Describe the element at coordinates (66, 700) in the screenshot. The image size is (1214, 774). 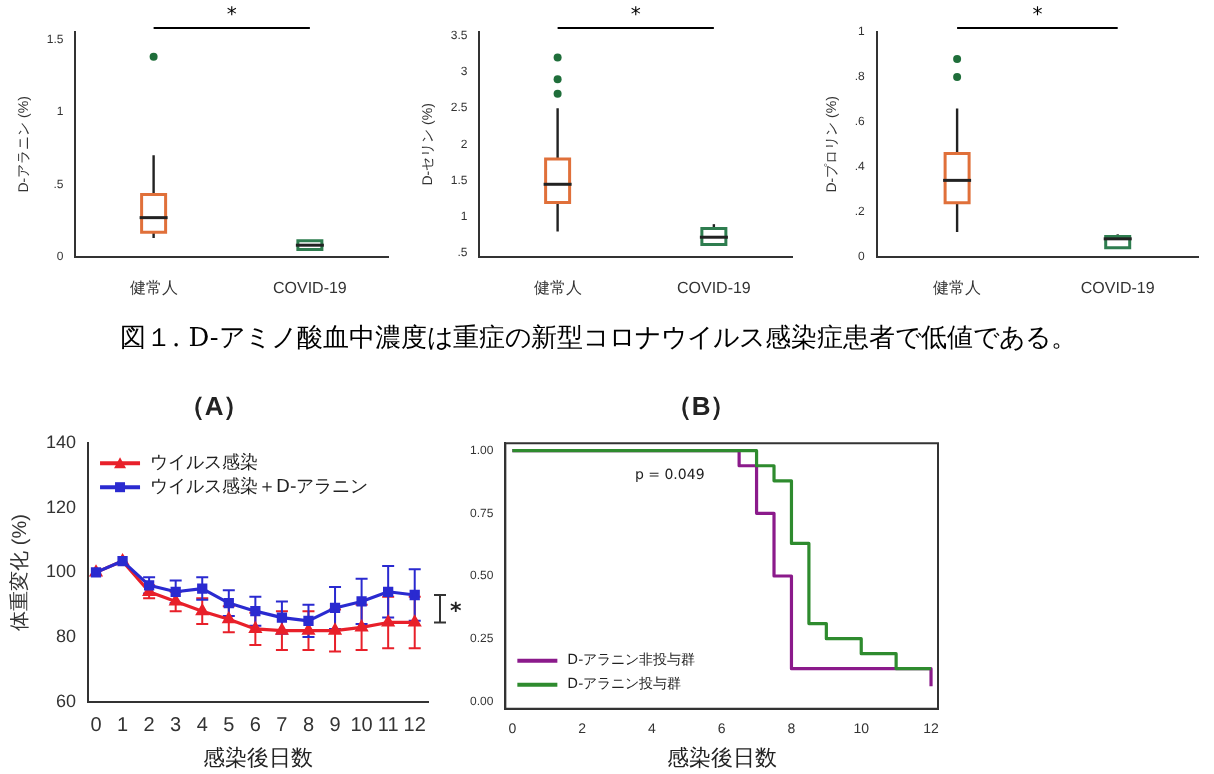
I see `y-tick-label: 60` at that location.